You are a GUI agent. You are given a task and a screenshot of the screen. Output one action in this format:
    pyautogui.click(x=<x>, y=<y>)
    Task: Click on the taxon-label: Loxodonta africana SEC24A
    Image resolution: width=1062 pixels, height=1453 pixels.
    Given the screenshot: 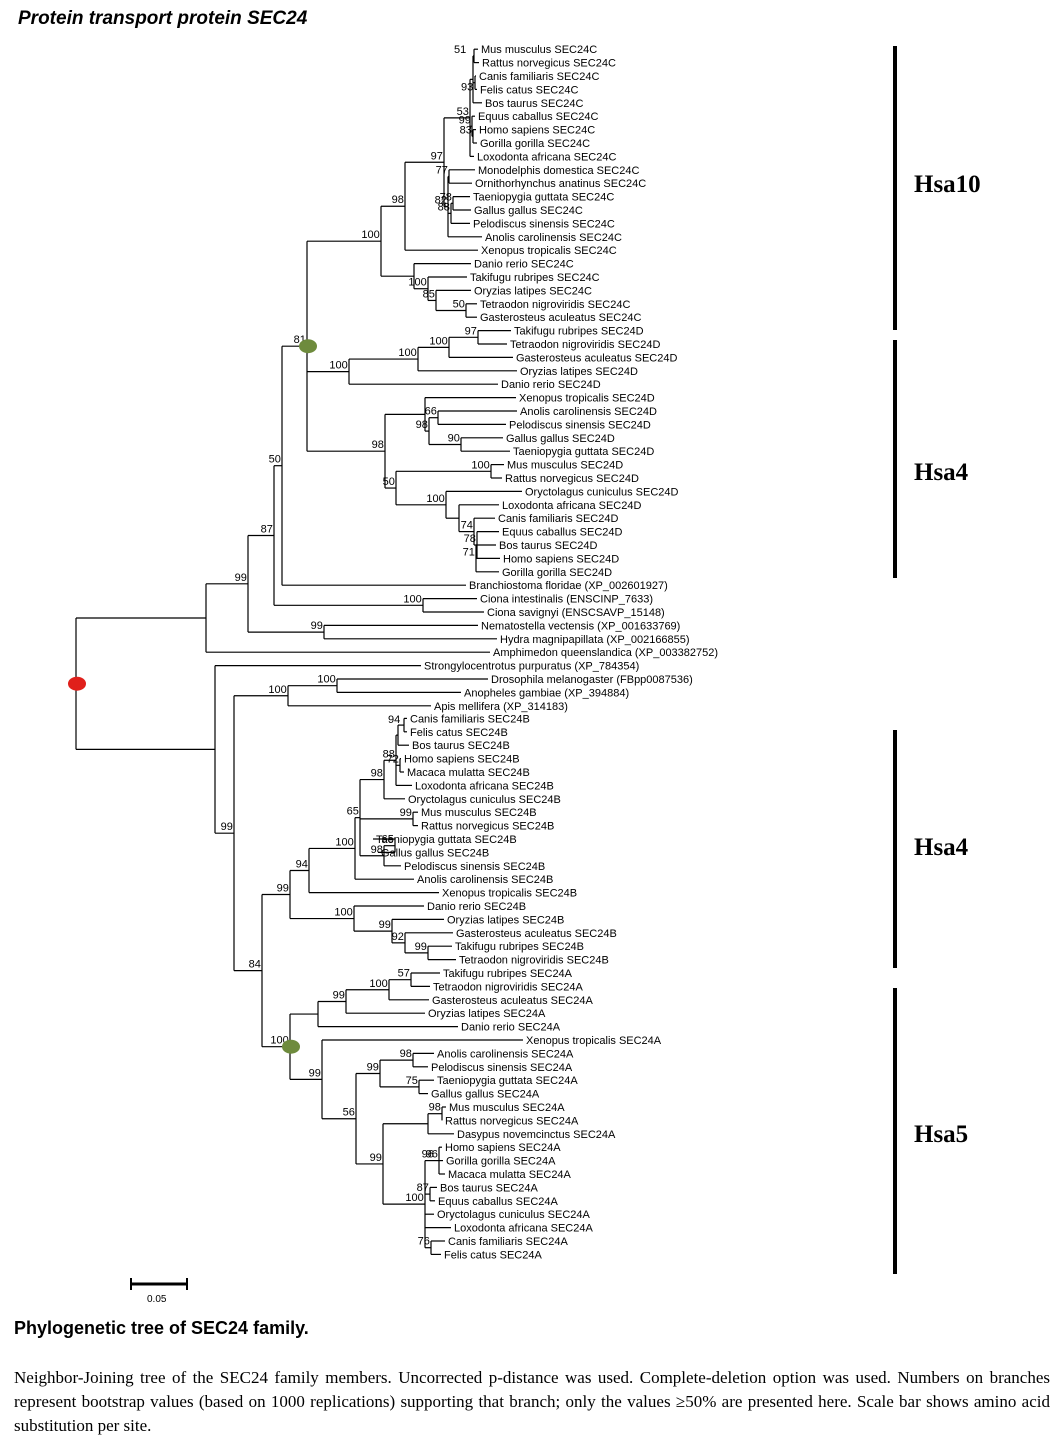 What is the action you would take?
    pyautogui.click(x=523, y=1229)
    